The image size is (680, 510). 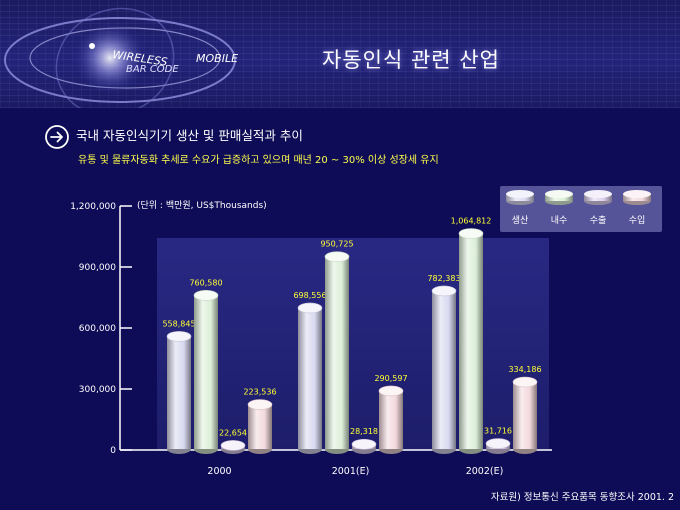 I want to click on x-tick-label: 2001(E), so click(x=351, y=471).